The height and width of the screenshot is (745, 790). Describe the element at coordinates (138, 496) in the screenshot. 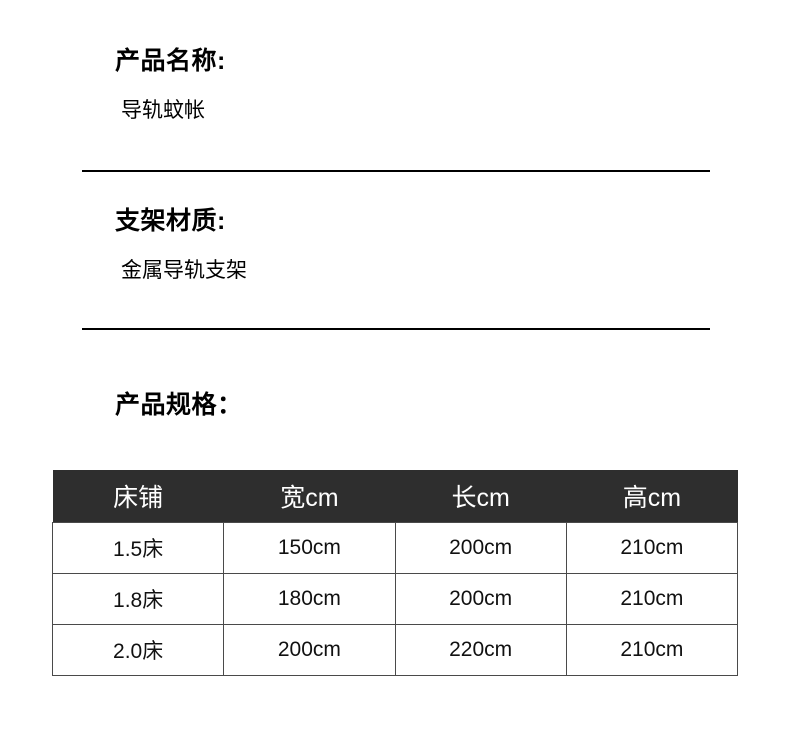

I see `column-header-bed: 床铺` at that location.